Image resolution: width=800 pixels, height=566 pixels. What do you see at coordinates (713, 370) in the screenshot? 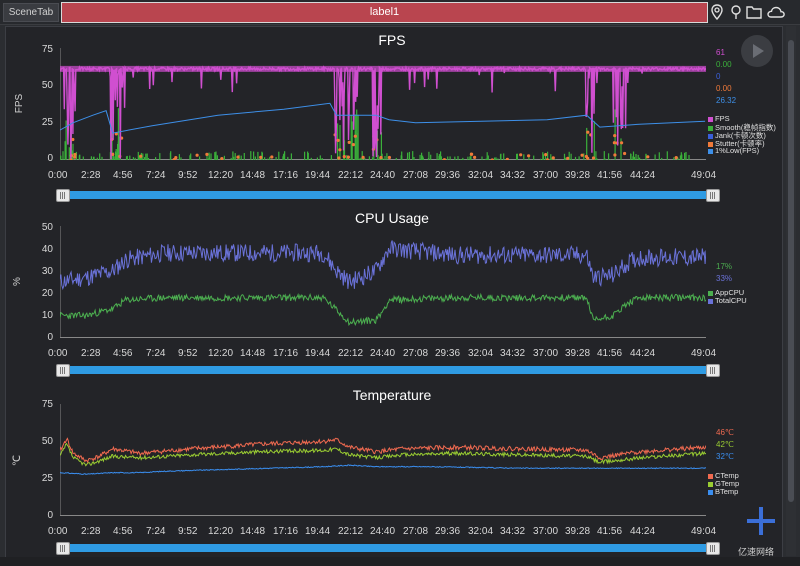
I see `cpu-slider-end-handle` at bounding box center [713, 370].